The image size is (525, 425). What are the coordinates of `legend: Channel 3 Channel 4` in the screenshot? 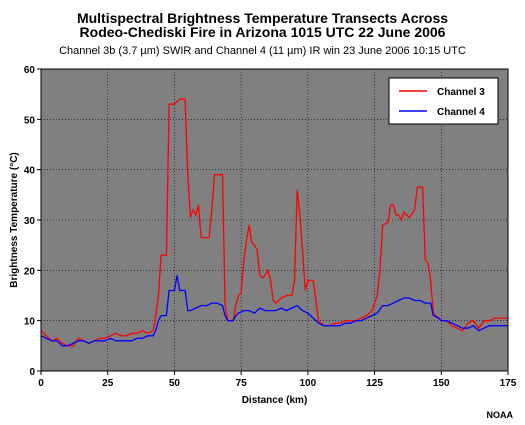 It's located at (443, 101).